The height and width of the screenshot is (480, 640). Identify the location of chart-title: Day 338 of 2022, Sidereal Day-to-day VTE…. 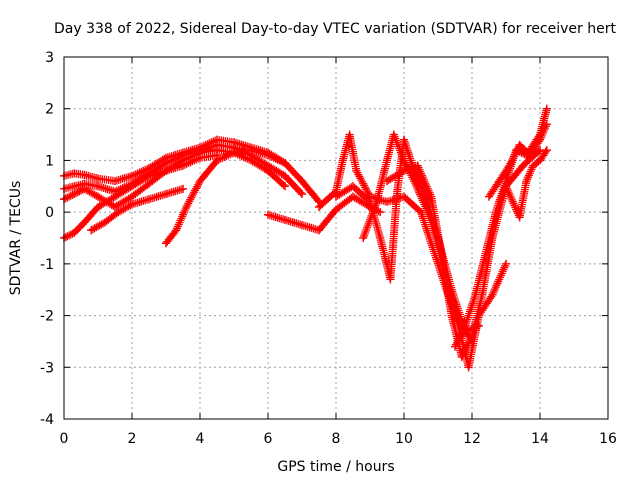
(335, 29).